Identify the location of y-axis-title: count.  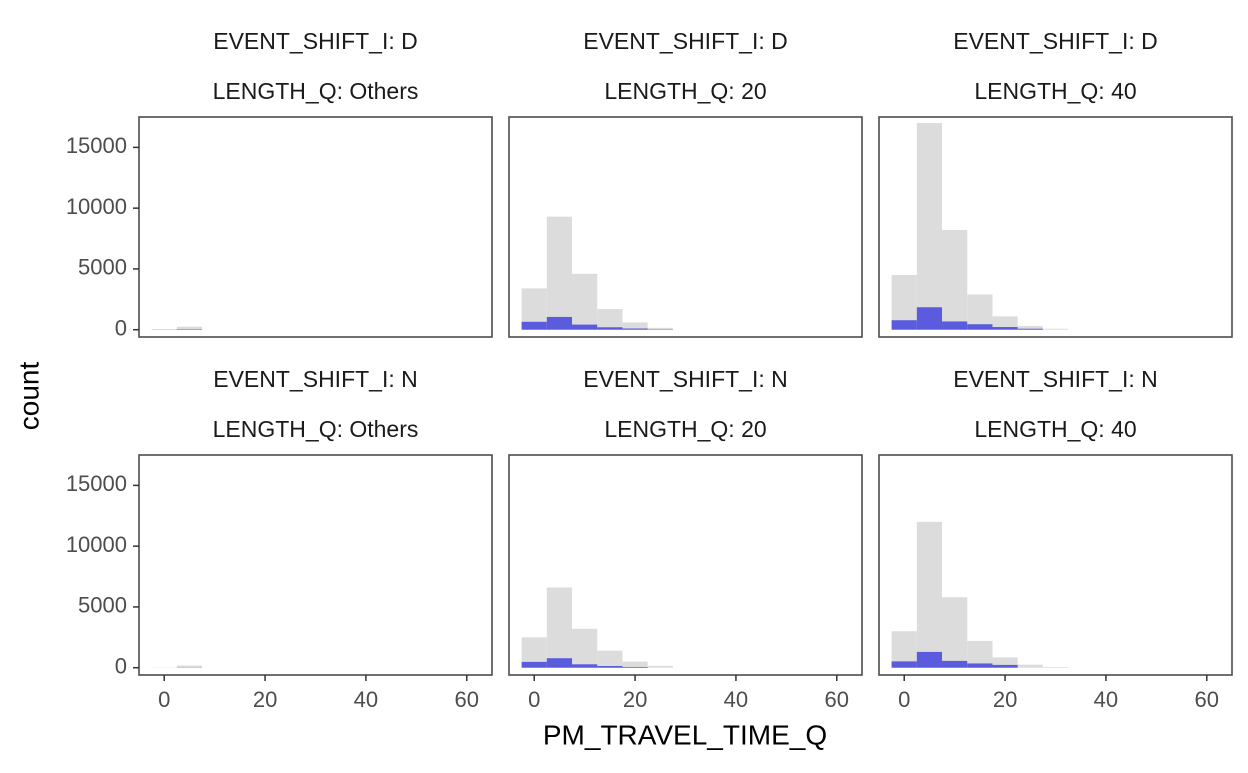
(28, 396).